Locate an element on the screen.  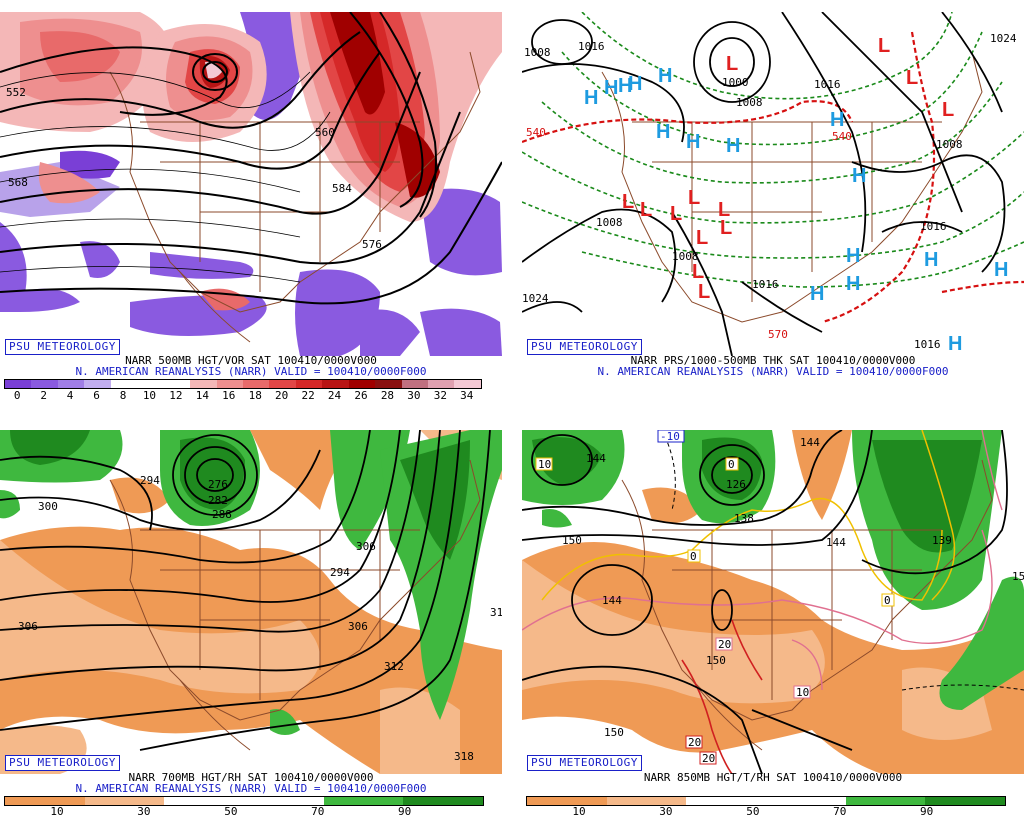
temperature-label: 20 is located at coordinates (724, 644).